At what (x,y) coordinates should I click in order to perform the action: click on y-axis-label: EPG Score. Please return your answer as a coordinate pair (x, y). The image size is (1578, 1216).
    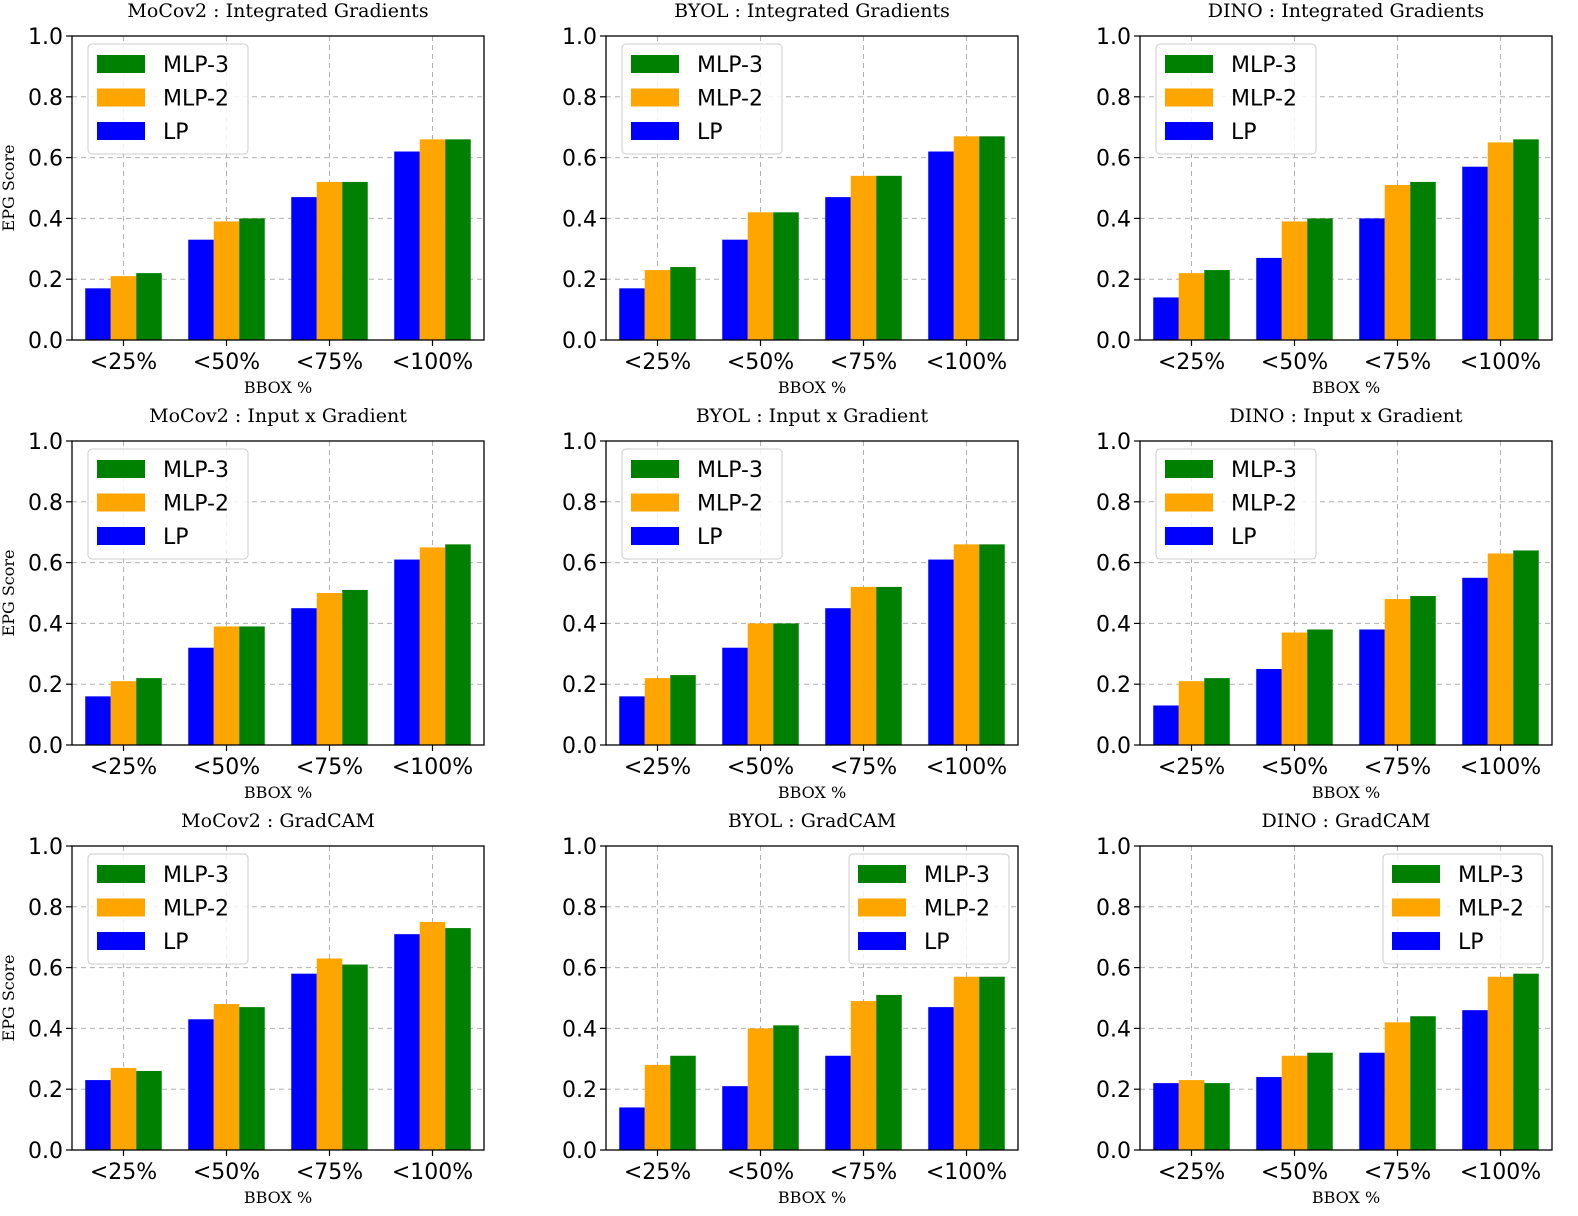
    Looking at the image, I should click on (9, 593).